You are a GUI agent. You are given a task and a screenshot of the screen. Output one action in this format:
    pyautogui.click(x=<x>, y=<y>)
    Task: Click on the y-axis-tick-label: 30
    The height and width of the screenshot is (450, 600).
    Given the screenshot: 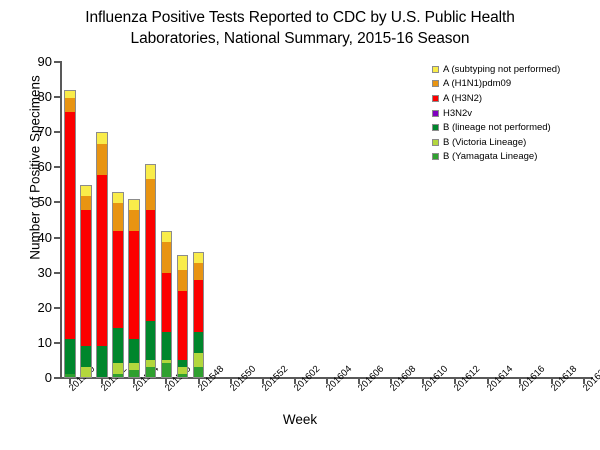 What is the action you would take?
    pyautogui.click(x=44, y=272)
    